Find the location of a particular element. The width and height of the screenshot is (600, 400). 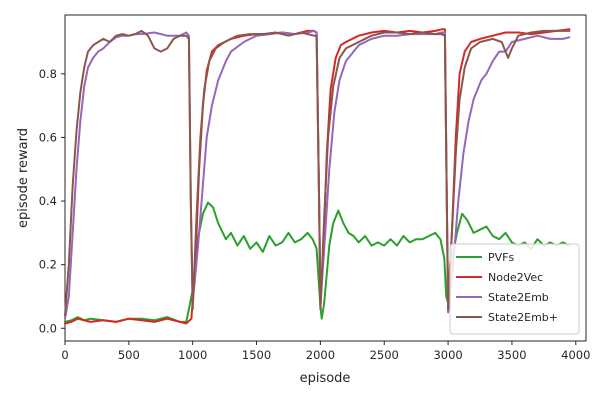

x-tick-label: 3500 is located at coordinates (511, 355).